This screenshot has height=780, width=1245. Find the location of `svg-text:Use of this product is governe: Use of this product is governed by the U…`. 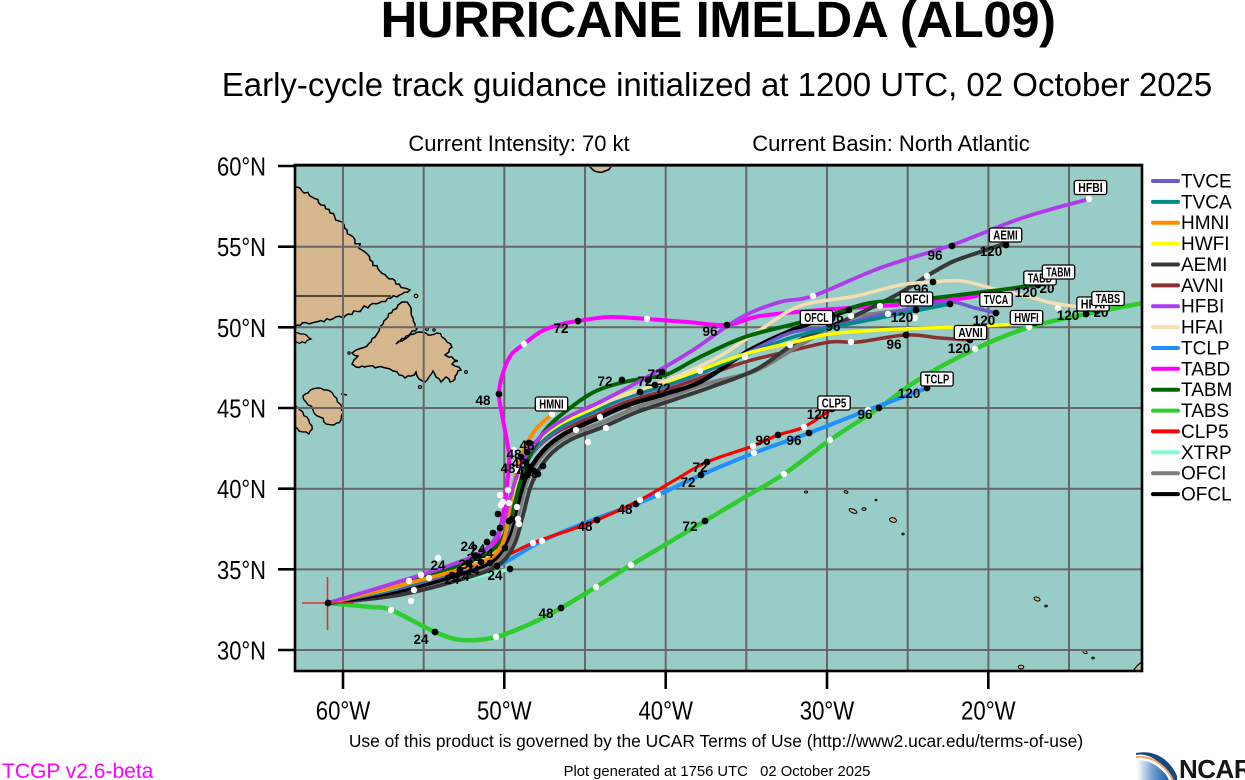

svg-text:Use of this product is governe: Use of this product is governed by the U… is located at coordinates (716, 741).